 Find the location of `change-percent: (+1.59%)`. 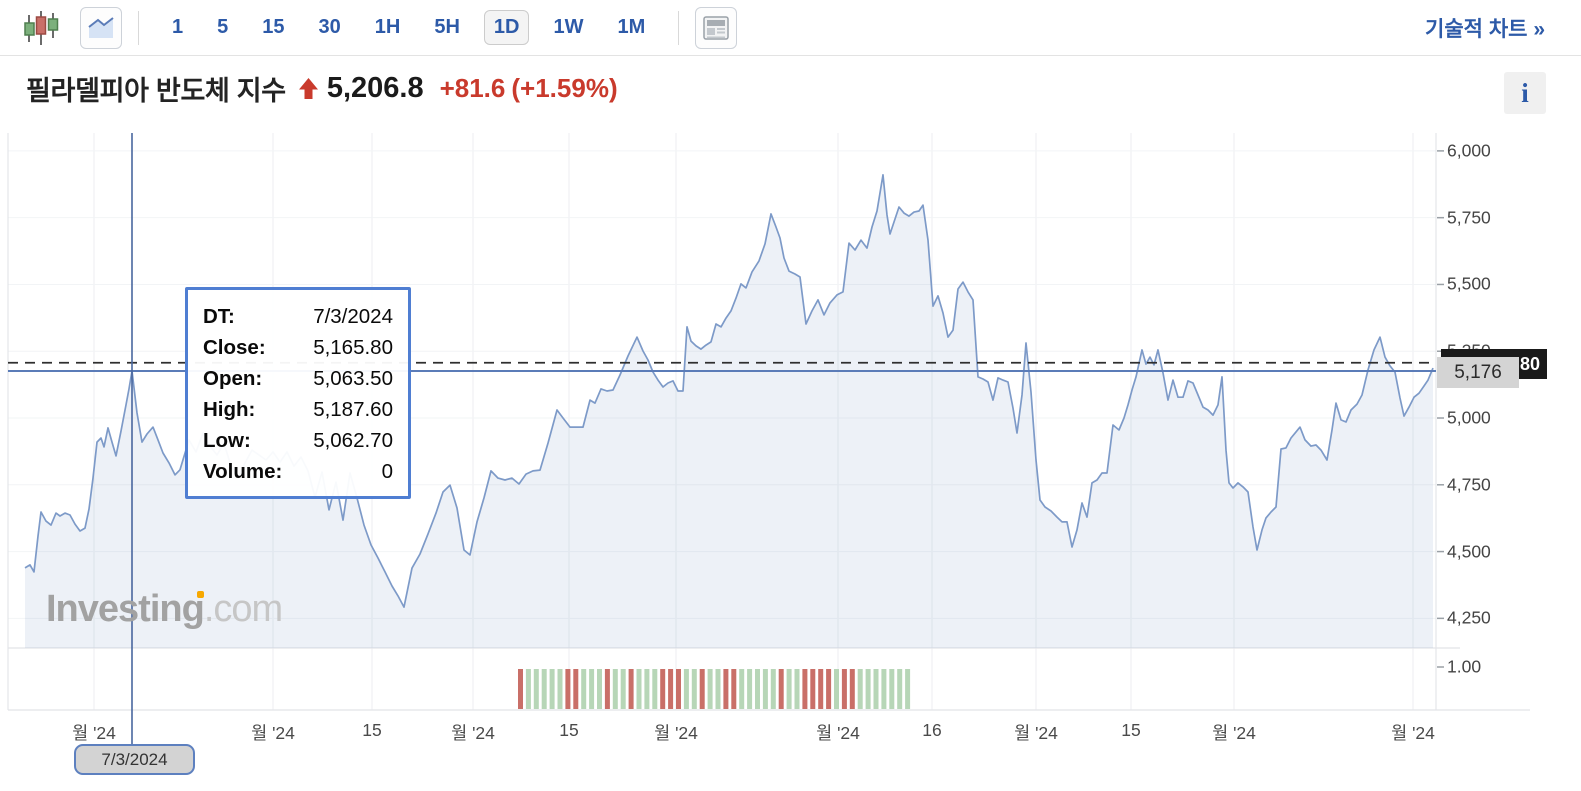

change-percent: (+1.59%) is located at coordinates (564, 87).